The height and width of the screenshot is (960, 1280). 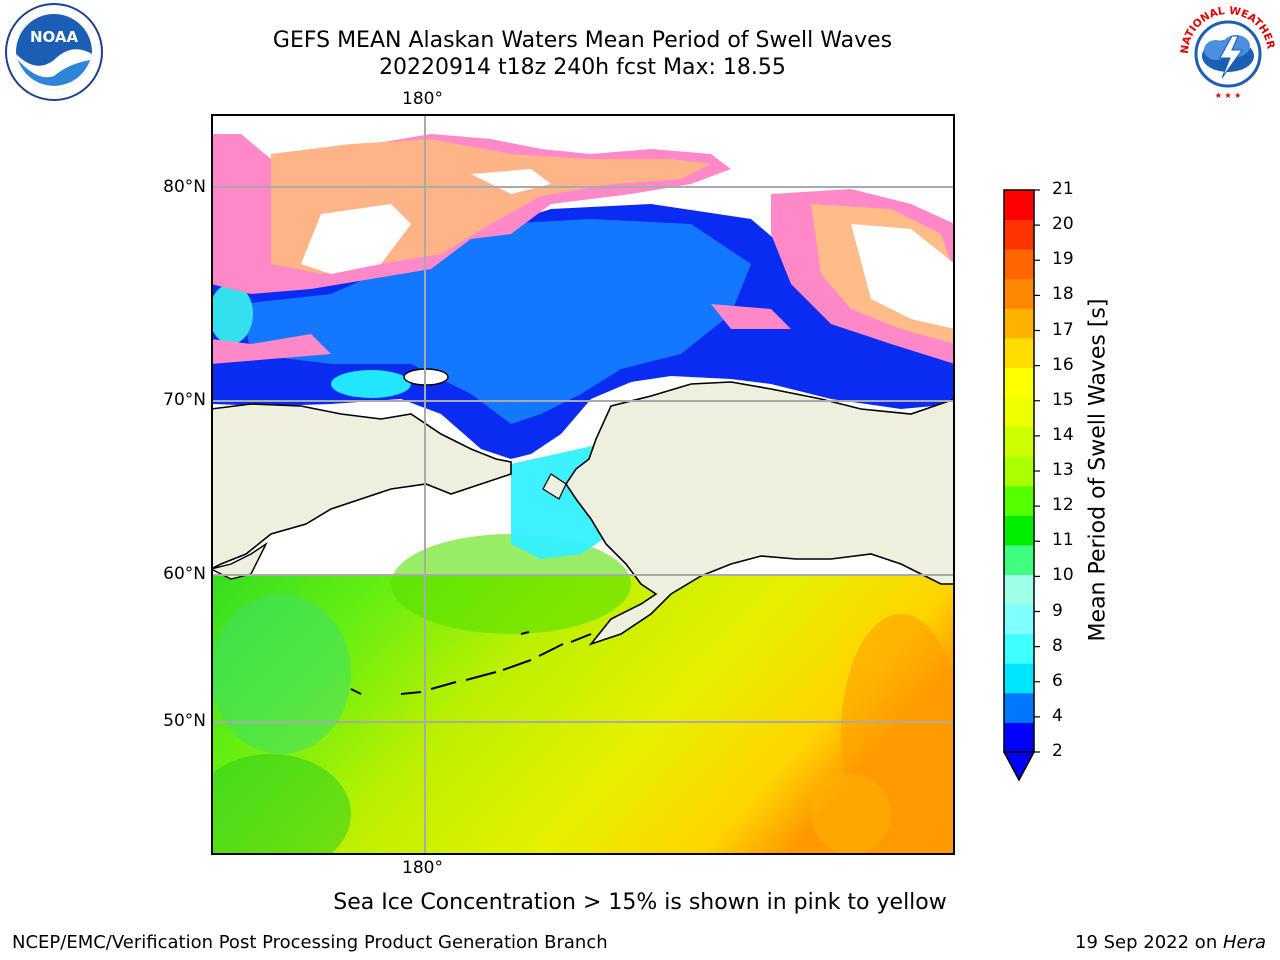 I want to click on noaa-logo-text: NOAA, so click(x=54, y=37).